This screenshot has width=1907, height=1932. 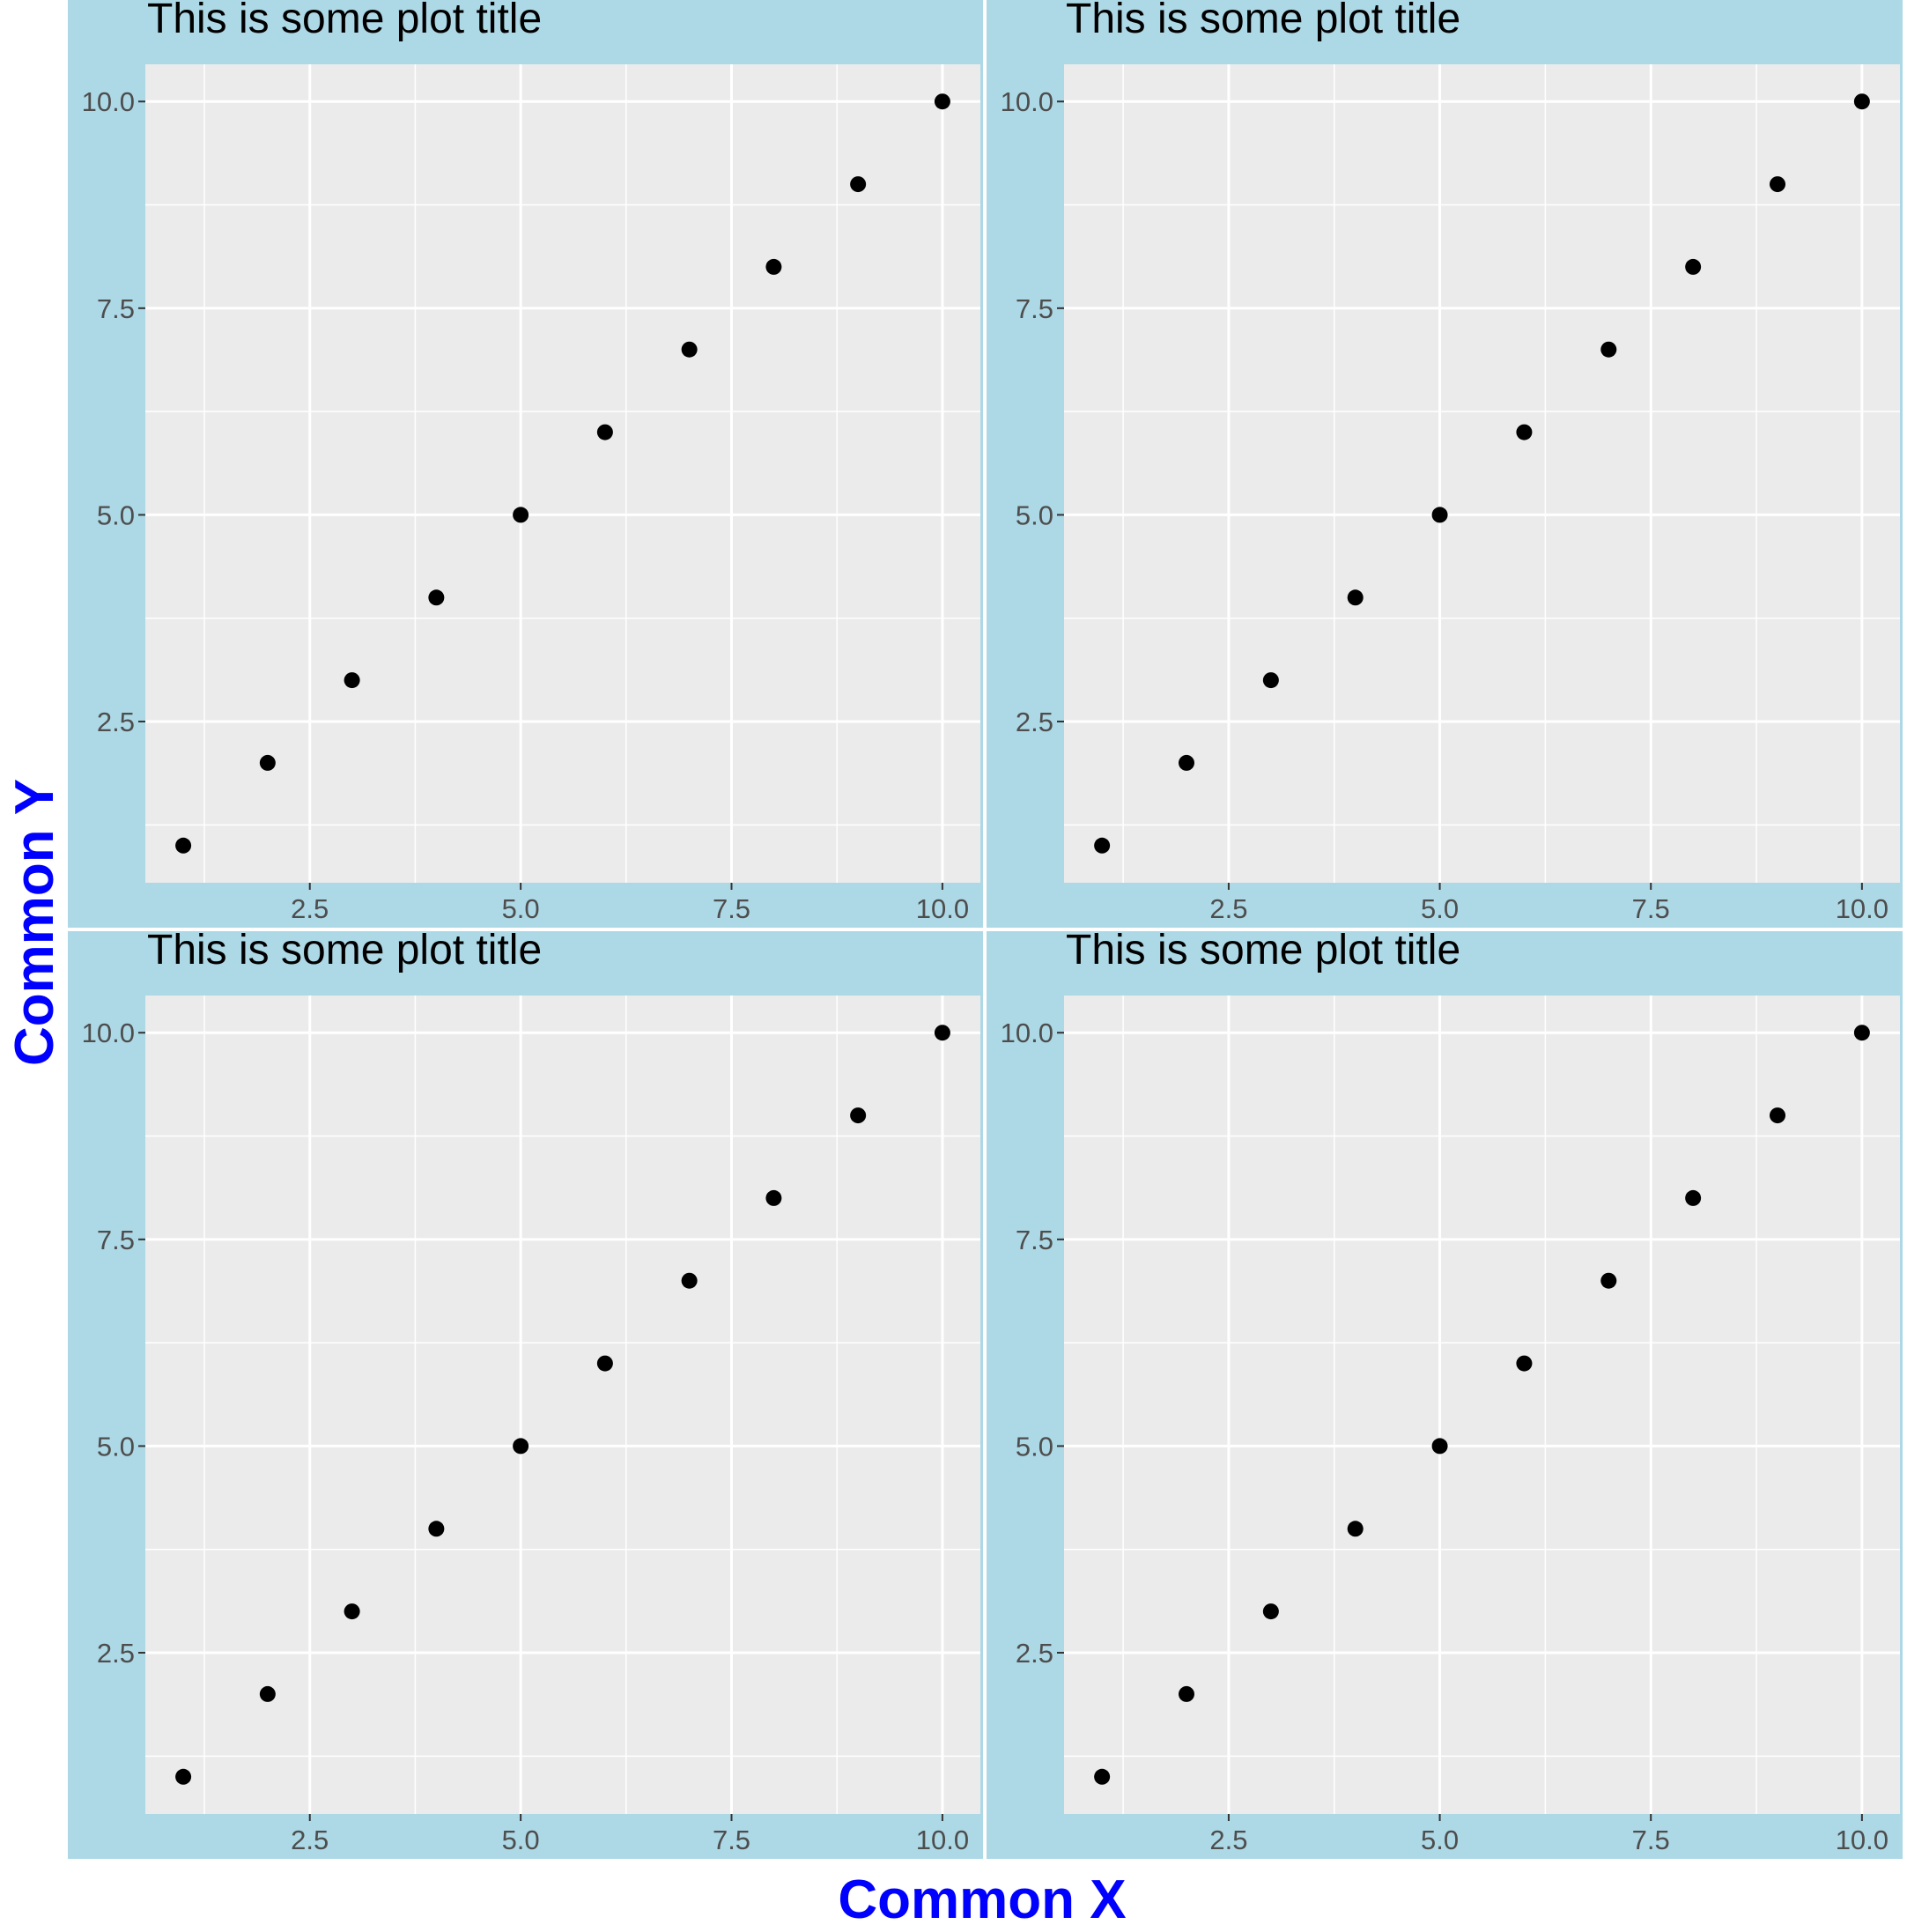 I want to click on common-x-label: Common X, so click(x=982, y=1899).